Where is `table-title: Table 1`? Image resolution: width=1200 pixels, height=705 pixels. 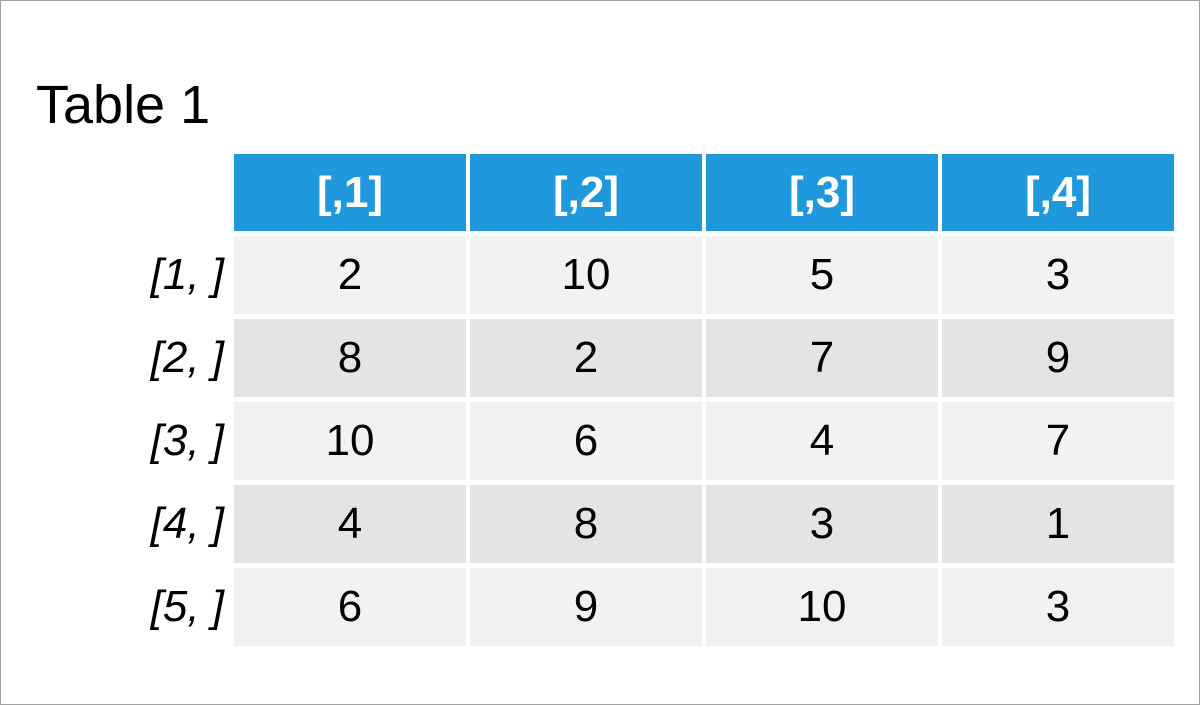
table-title: Table 1 is located at coordinates (123, 105).